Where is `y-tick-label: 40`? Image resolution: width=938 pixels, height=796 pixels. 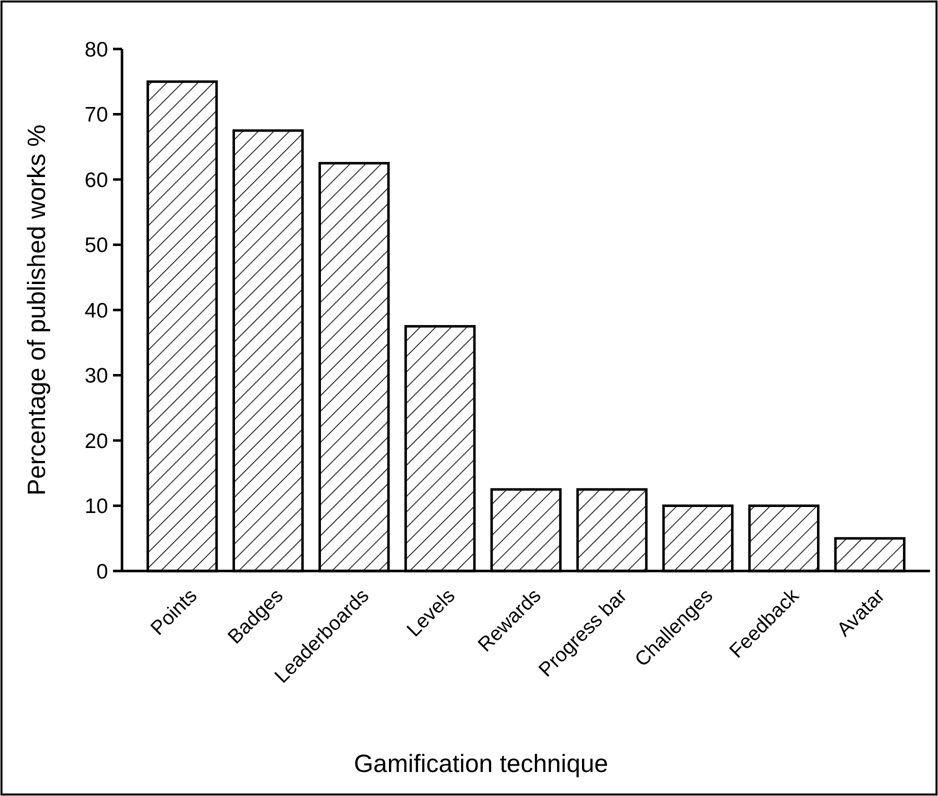
y-tick-label: 40 is located at coordinates (96, 310).